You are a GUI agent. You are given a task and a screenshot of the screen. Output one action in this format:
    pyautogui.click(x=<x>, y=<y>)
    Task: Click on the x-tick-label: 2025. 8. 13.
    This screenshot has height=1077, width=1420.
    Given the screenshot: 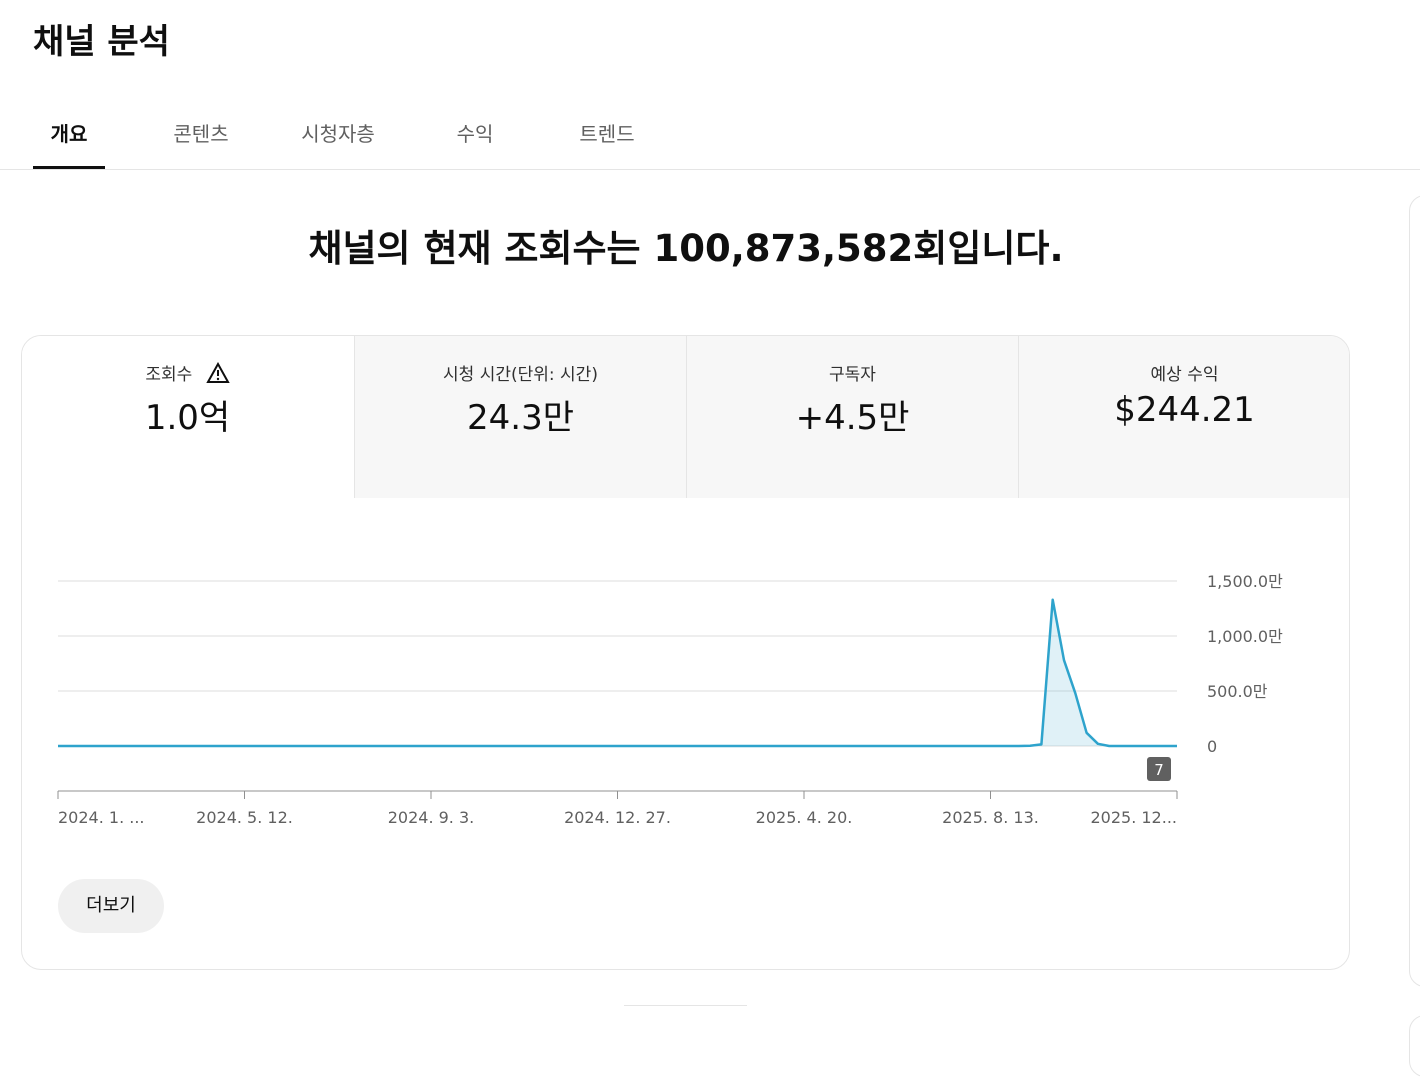 What is the action you would take?
    pyautogui.click(x=990, y=817)
    